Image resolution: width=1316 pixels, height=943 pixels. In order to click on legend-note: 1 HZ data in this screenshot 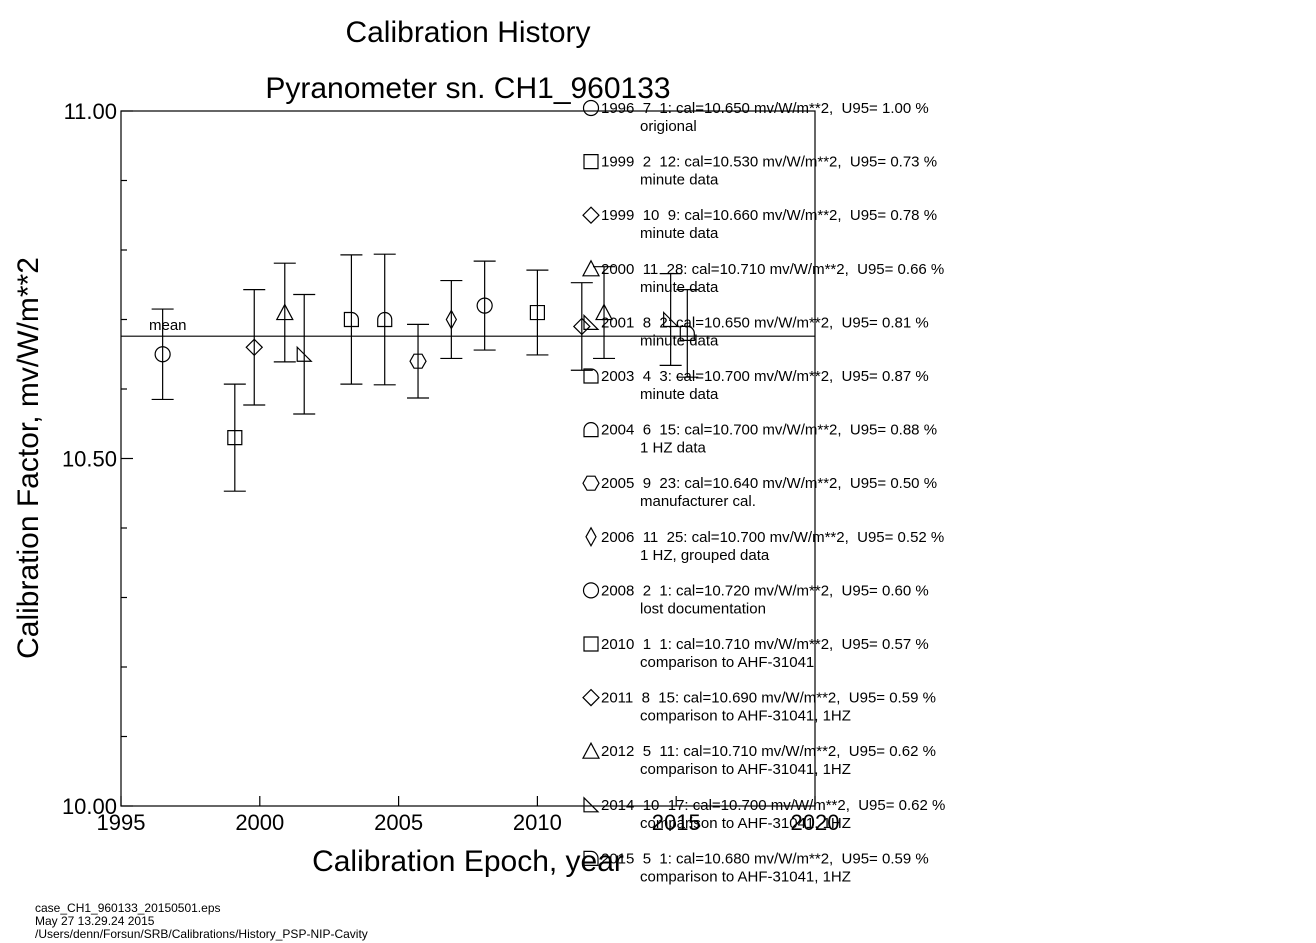, I will do `click(673, 448)`.